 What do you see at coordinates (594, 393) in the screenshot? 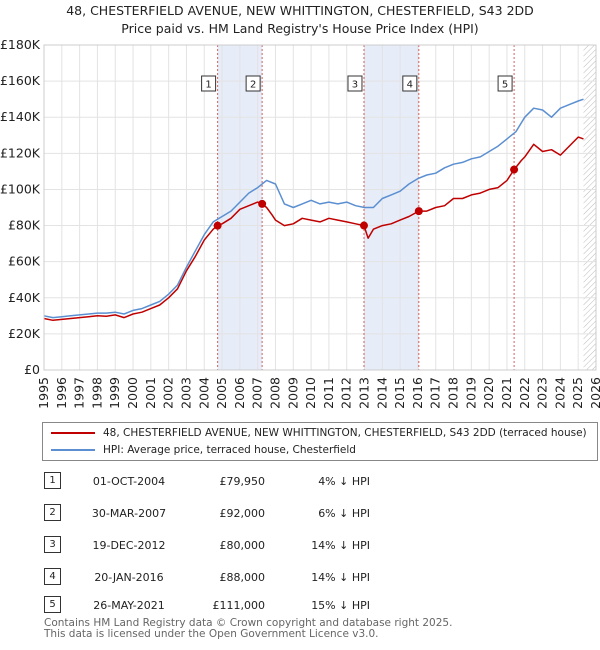
I see `x-tick-label: 2026` at bounding box center [594, 393].